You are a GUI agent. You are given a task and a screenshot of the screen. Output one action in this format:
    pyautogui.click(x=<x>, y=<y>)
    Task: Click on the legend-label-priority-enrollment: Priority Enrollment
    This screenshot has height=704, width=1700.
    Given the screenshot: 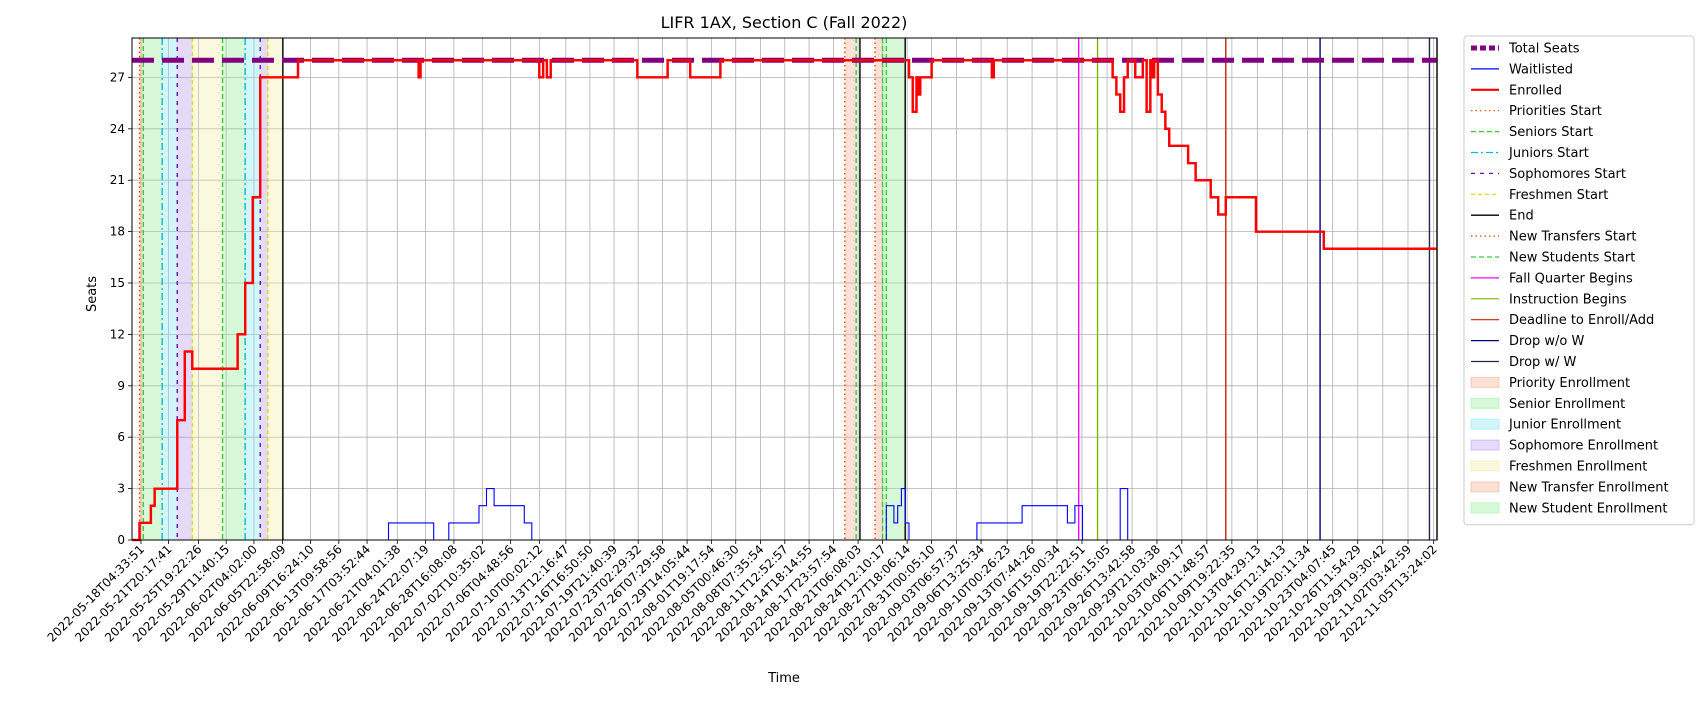 What is the action you would take?
    pyautogui.click(x=1569, y=383)
    